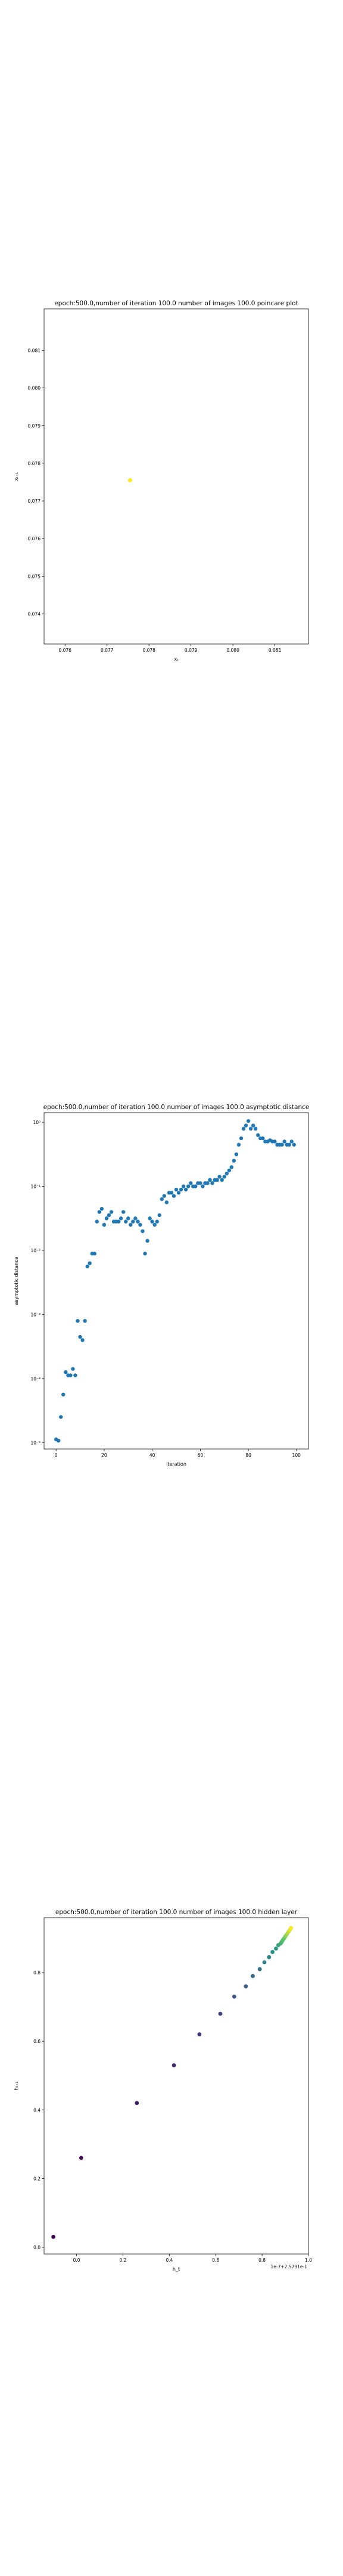  I want to click on y-tick-label: 0.0, so click(37, 2247).